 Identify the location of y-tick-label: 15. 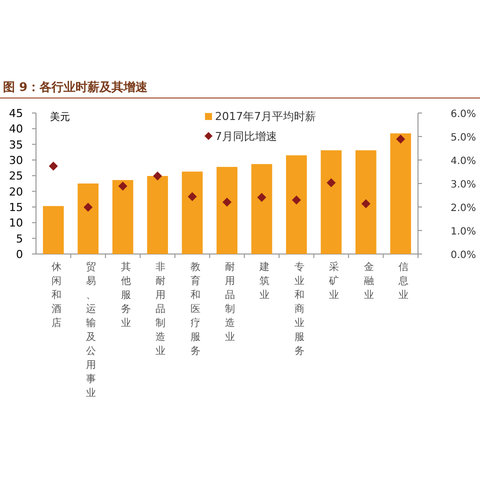
(16, 207).